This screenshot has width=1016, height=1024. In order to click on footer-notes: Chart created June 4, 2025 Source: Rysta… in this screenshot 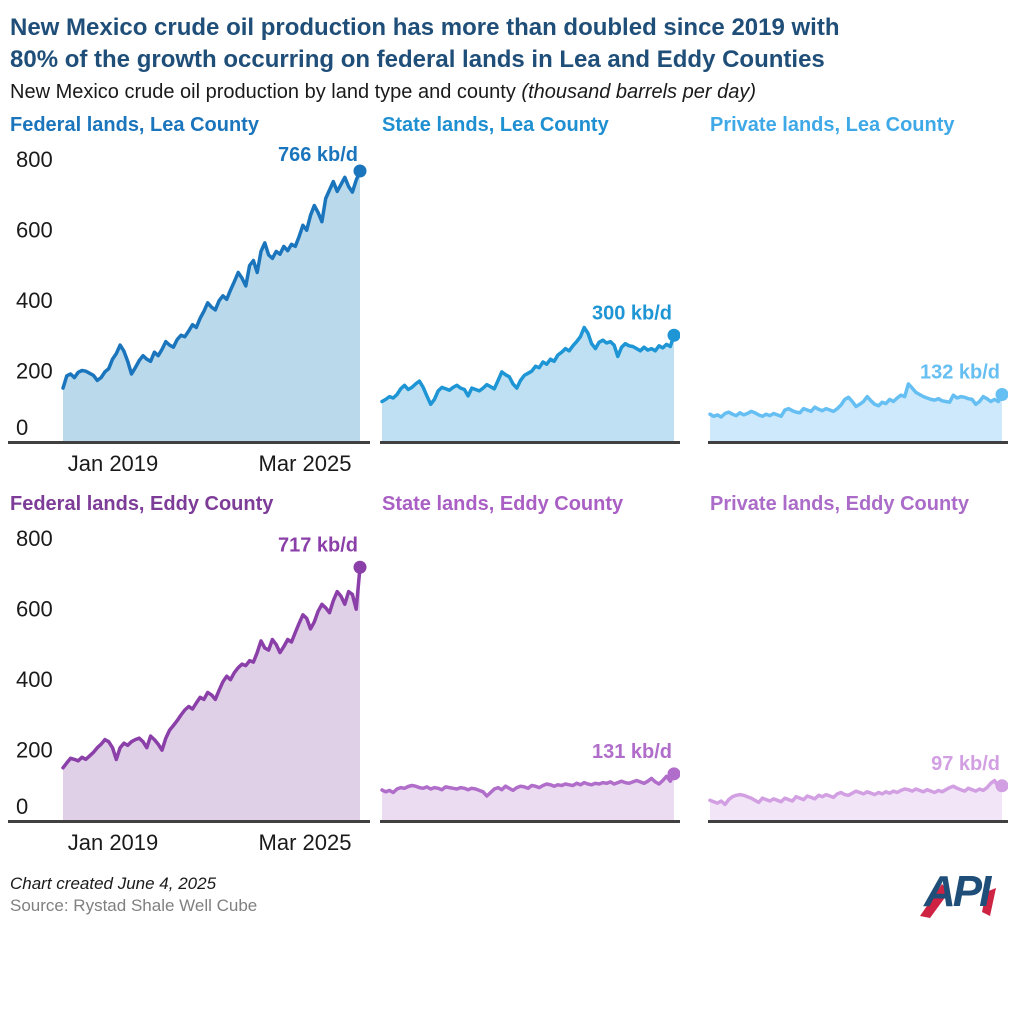, I will do `click(132, 898)`.